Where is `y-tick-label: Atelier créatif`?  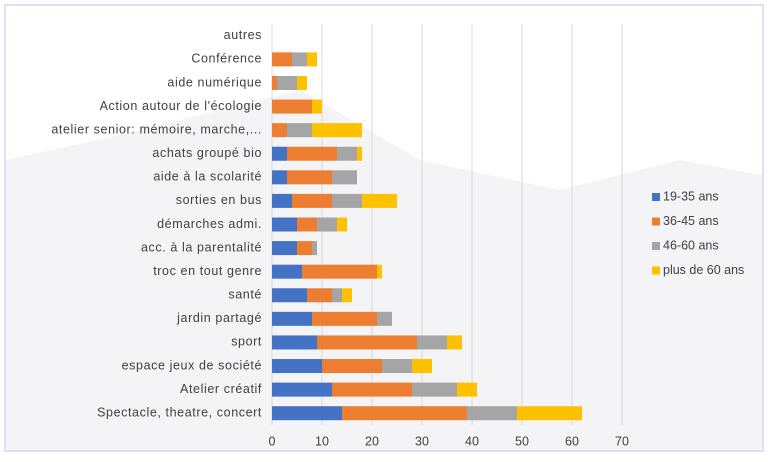 y-tick-label: Atelier créatif is located at coordinates (221, 389).